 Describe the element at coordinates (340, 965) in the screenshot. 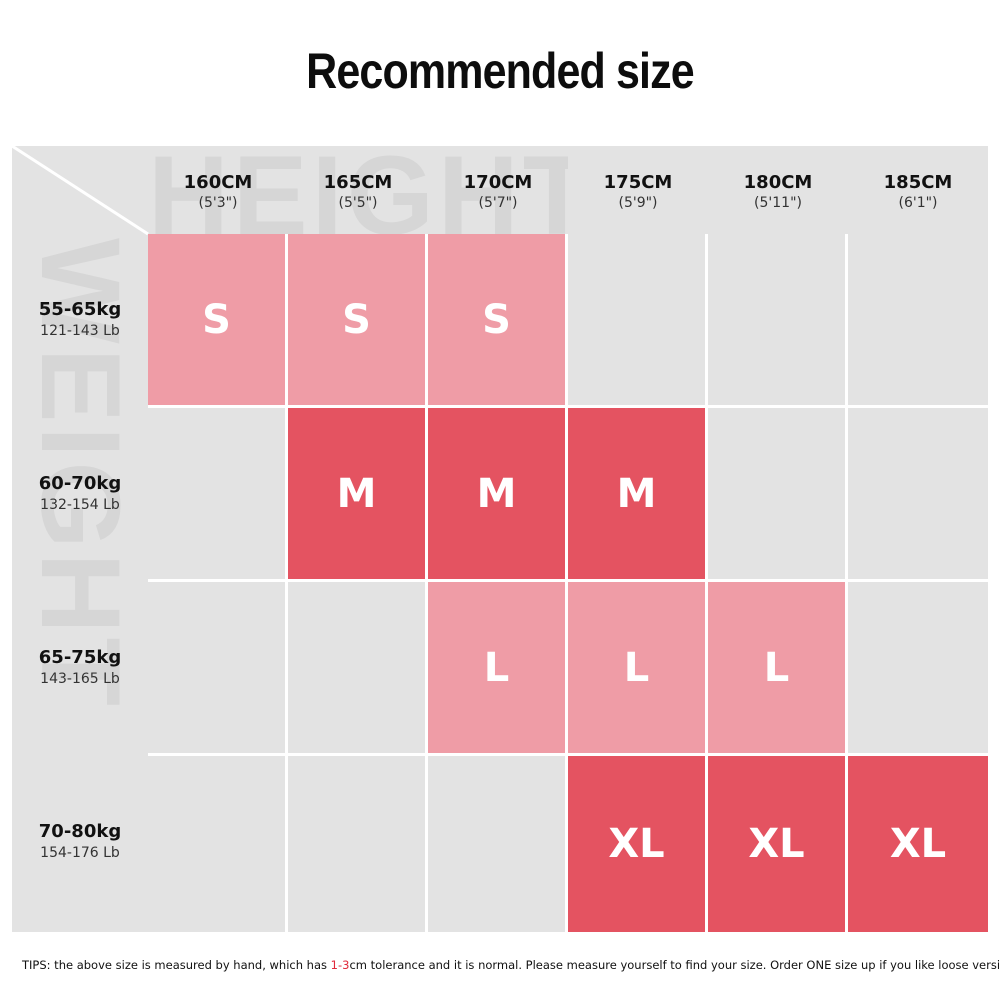

I see `tips-highlight: 1-3` at that location.